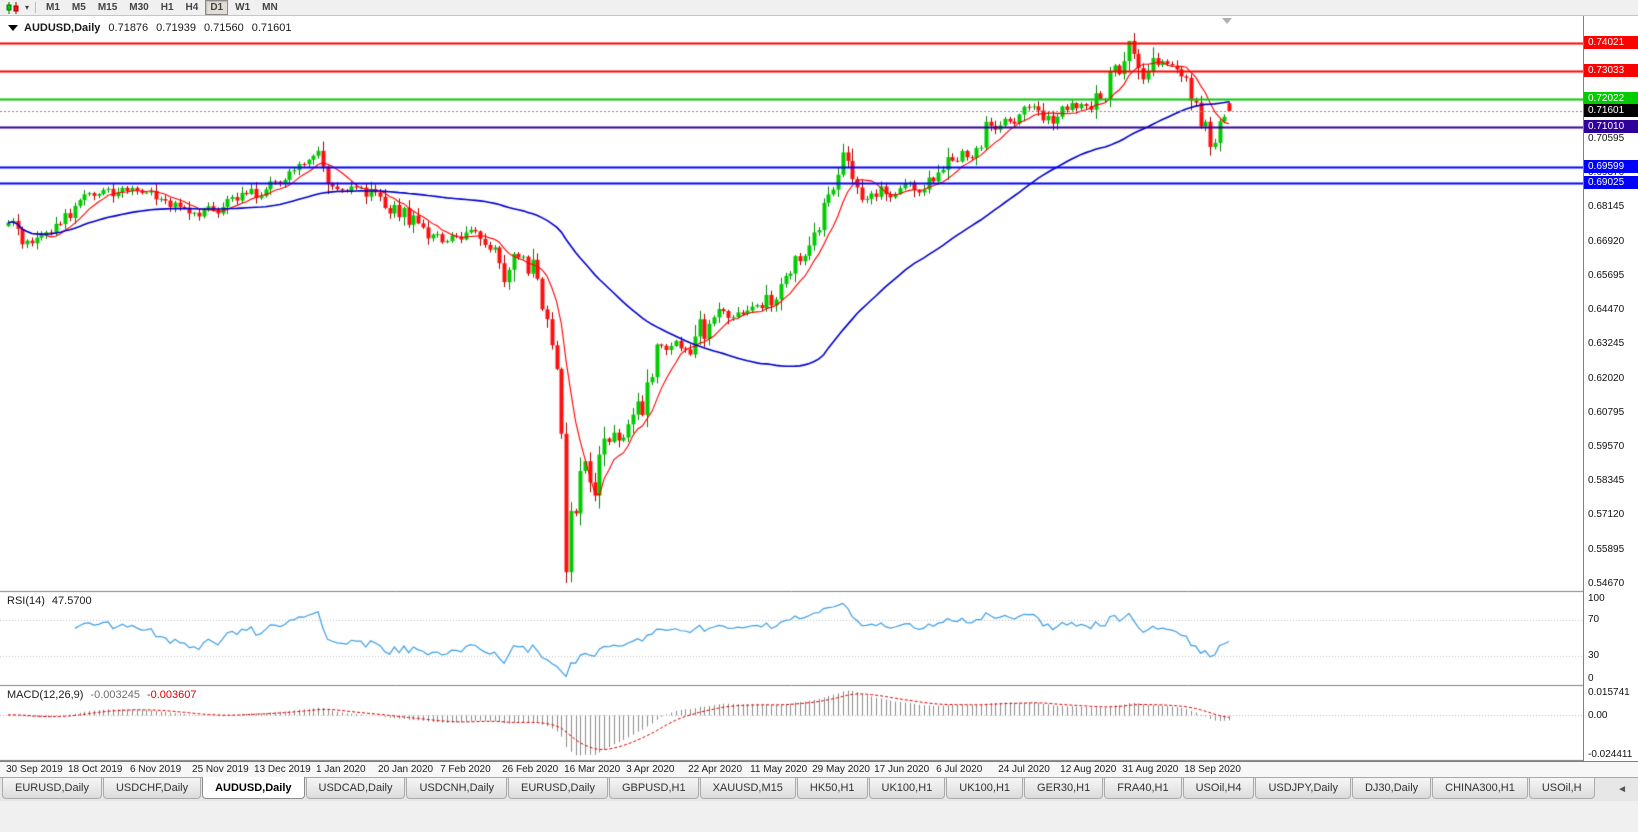 The width and height of the screenshot is (1638, 832). I want to click on timeframe-button-m15: M15, so click(107, 7).